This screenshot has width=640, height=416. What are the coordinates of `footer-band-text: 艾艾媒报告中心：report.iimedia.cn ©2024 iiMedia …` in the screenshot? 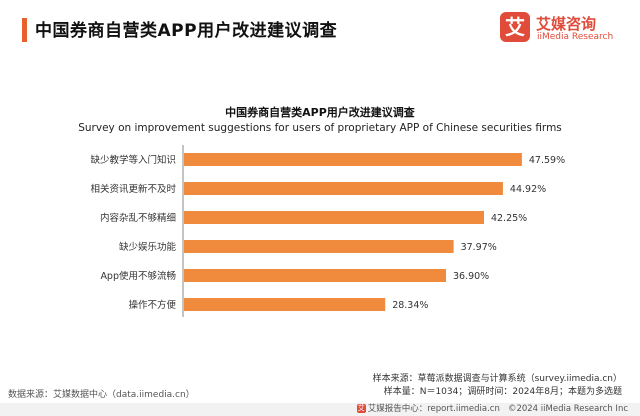 It's located at (492, 409).